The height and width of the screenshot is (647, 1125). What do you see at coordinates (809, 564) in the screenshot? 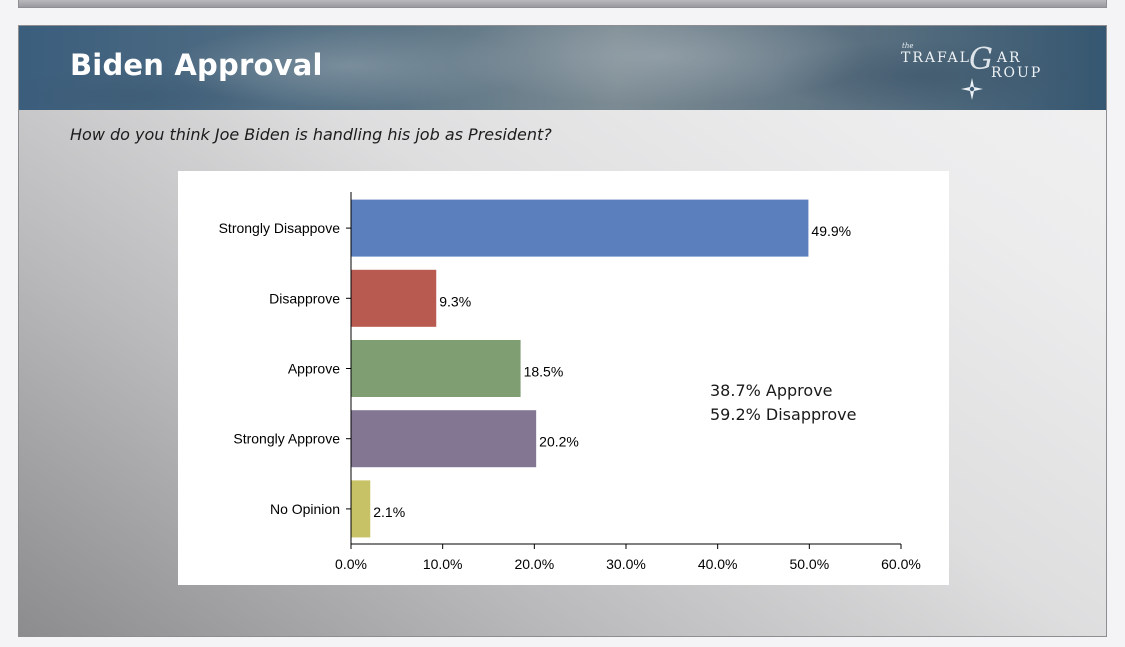
I see `x-tick-label-6: 50.0%` at bounding box center [809, 564].